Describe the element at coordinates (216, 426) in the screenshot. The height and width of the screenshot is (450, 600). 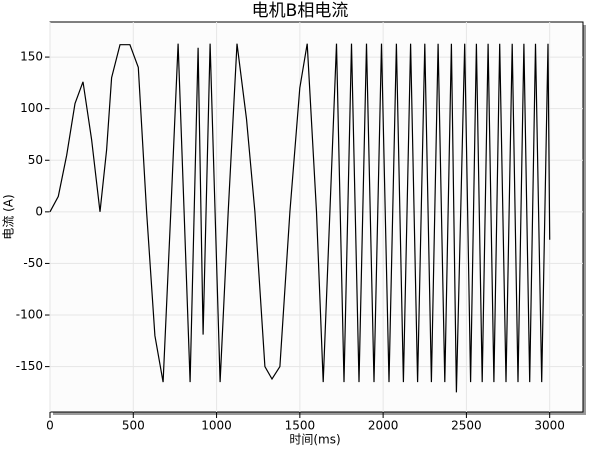
I see `x-tick-label: 1000` at that location.